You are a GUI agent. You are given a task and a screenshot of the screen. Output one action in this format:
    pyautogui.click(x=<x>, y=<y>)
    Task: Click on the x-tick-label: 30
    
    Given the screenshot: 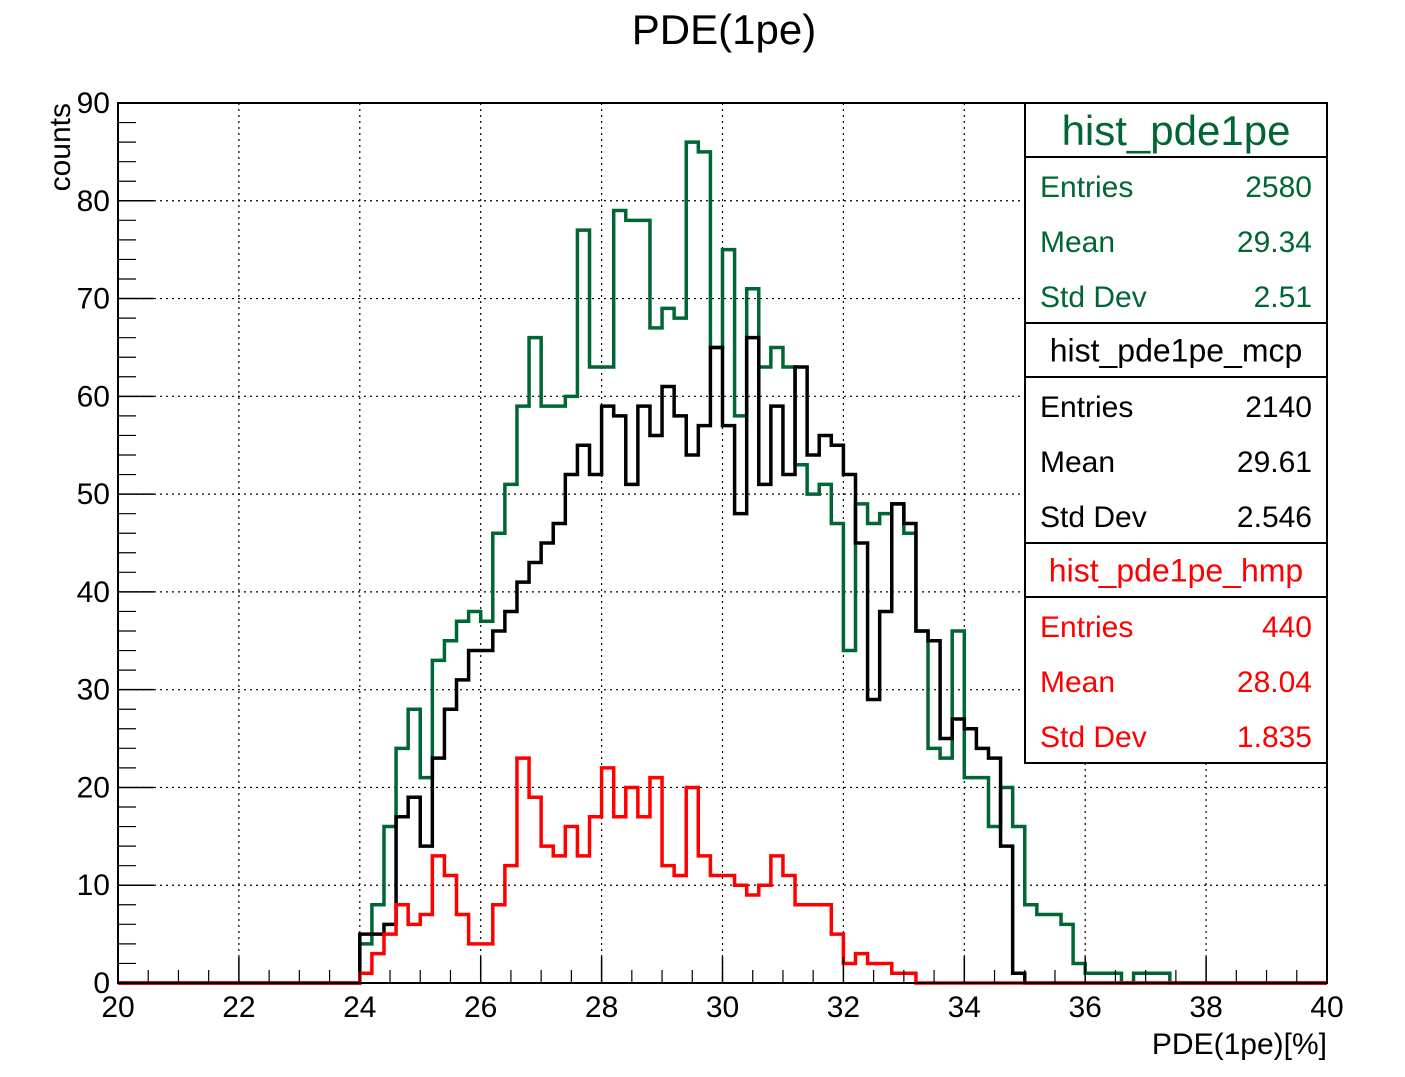 What is the action you would take?
    pyautogui.click(x=722, y=1007)
    